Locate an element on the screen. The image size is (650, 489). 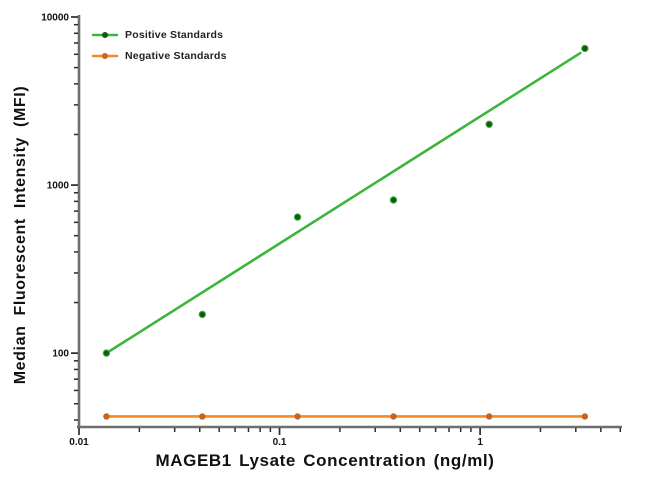
legend-item-negative: Negative Standards is located at coordinates (159, 56).